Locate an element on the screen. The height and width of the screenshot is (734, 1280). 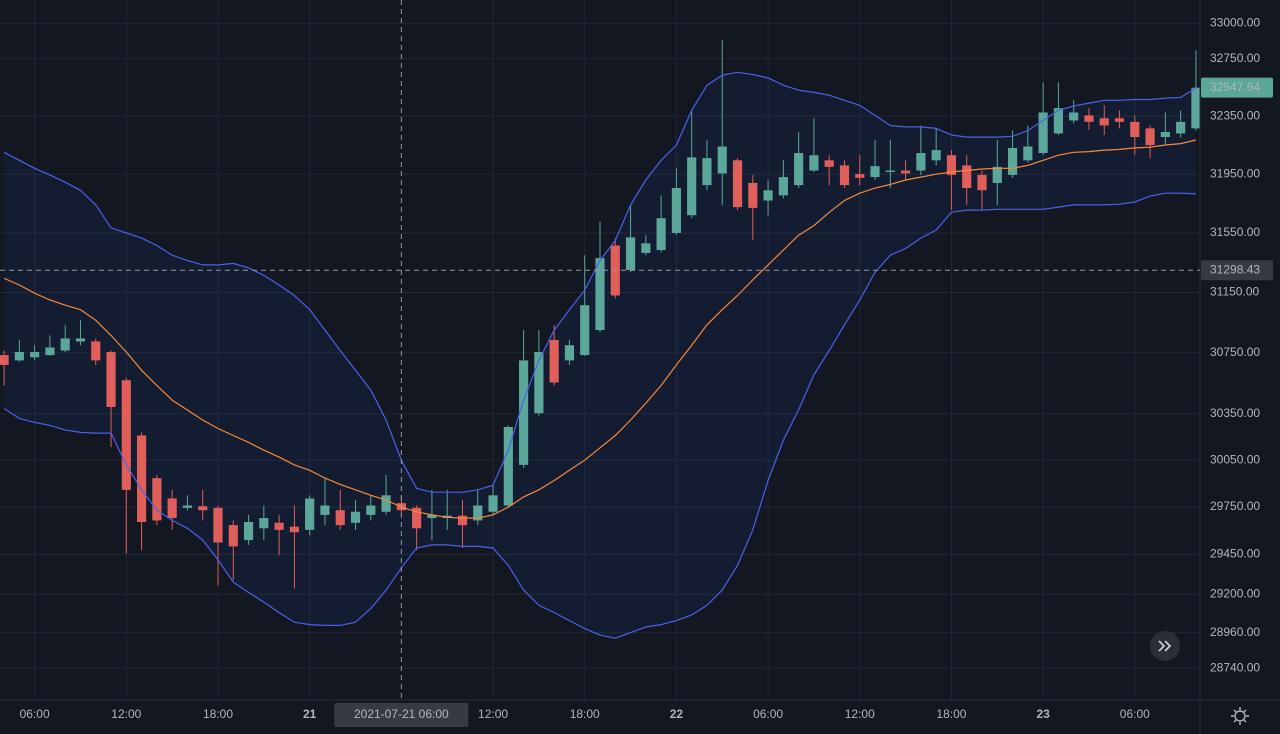
scroll-icon is located at coordinates (1165, 646).